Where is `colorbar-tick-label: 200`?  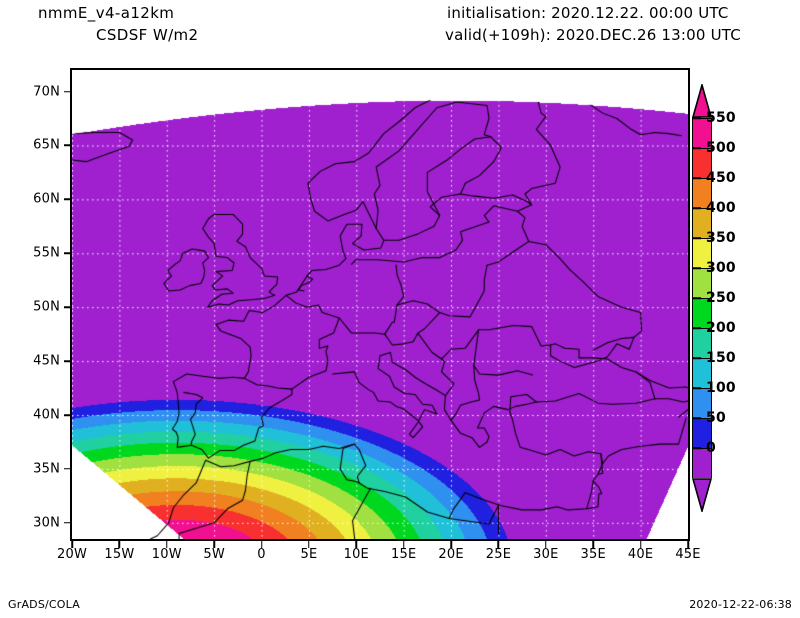 colorbar-tick-label: 200 is located at coordinates (721, 328).